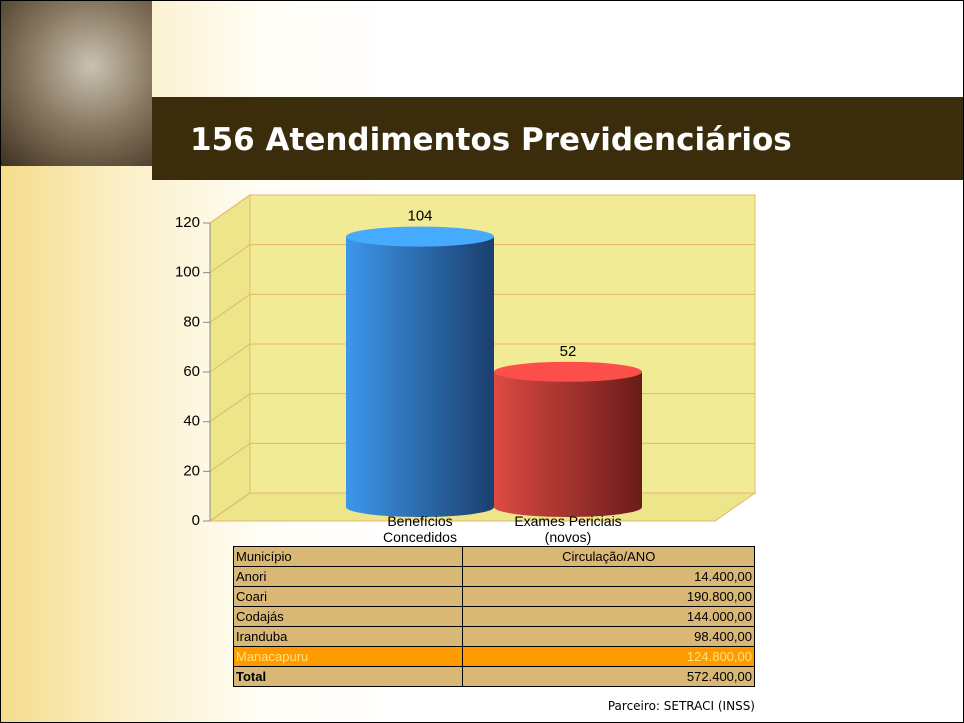 The image size is (964, 723). What do you see at coordinates (608, 656) in the screenshot?
I see `table-cell: 124.800,00` at bounding box center [608, 656].